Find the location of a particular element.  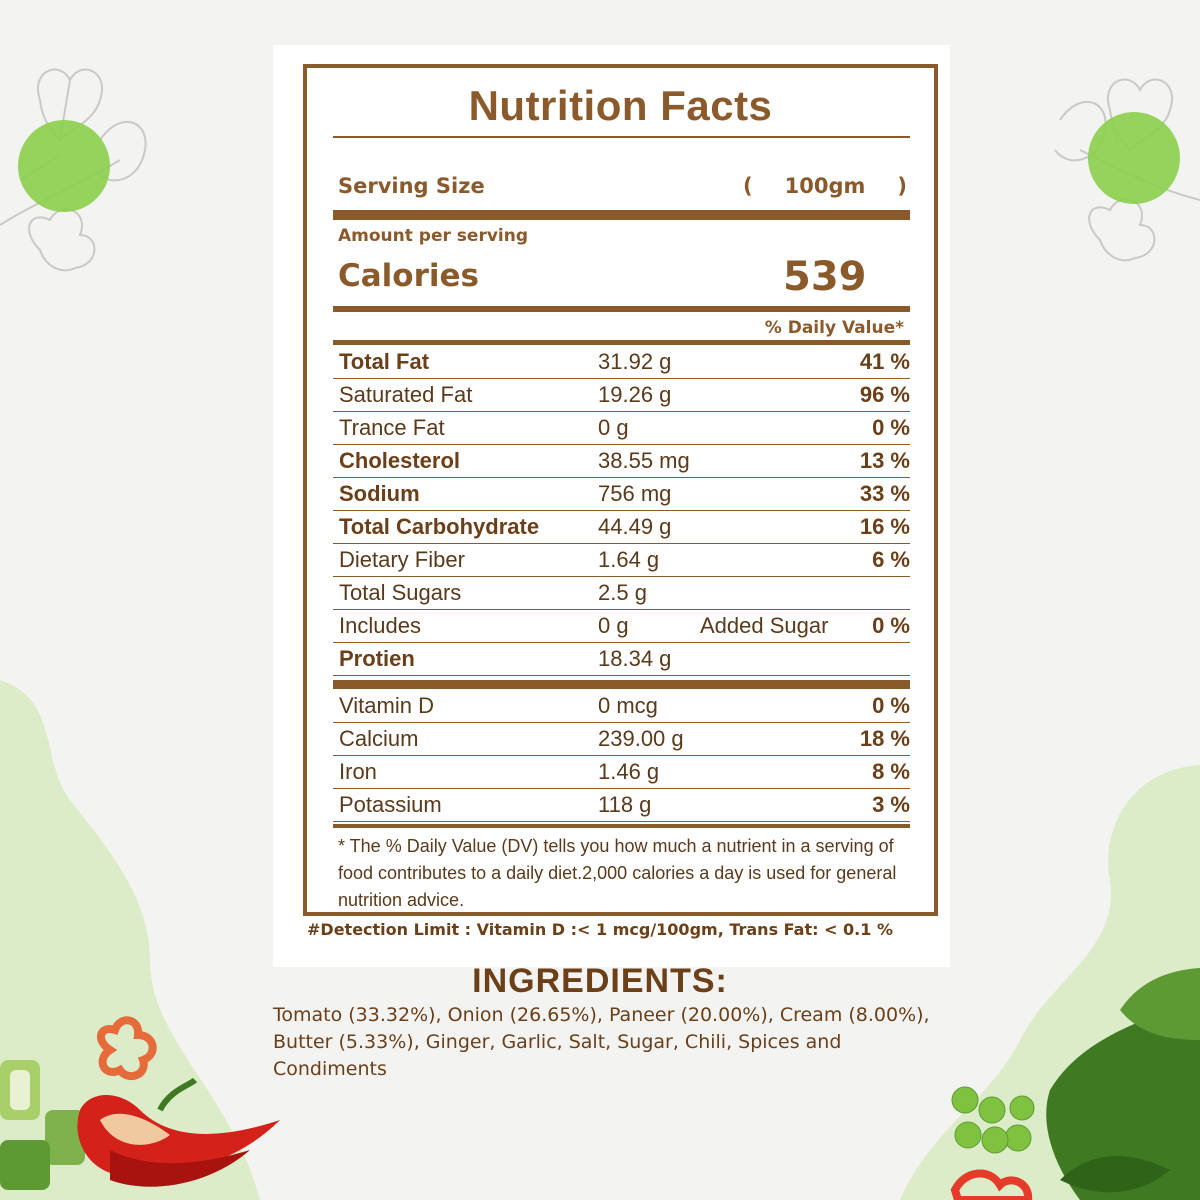

nutrient-amount: 44.49 g is located at coordinates (635, 526).